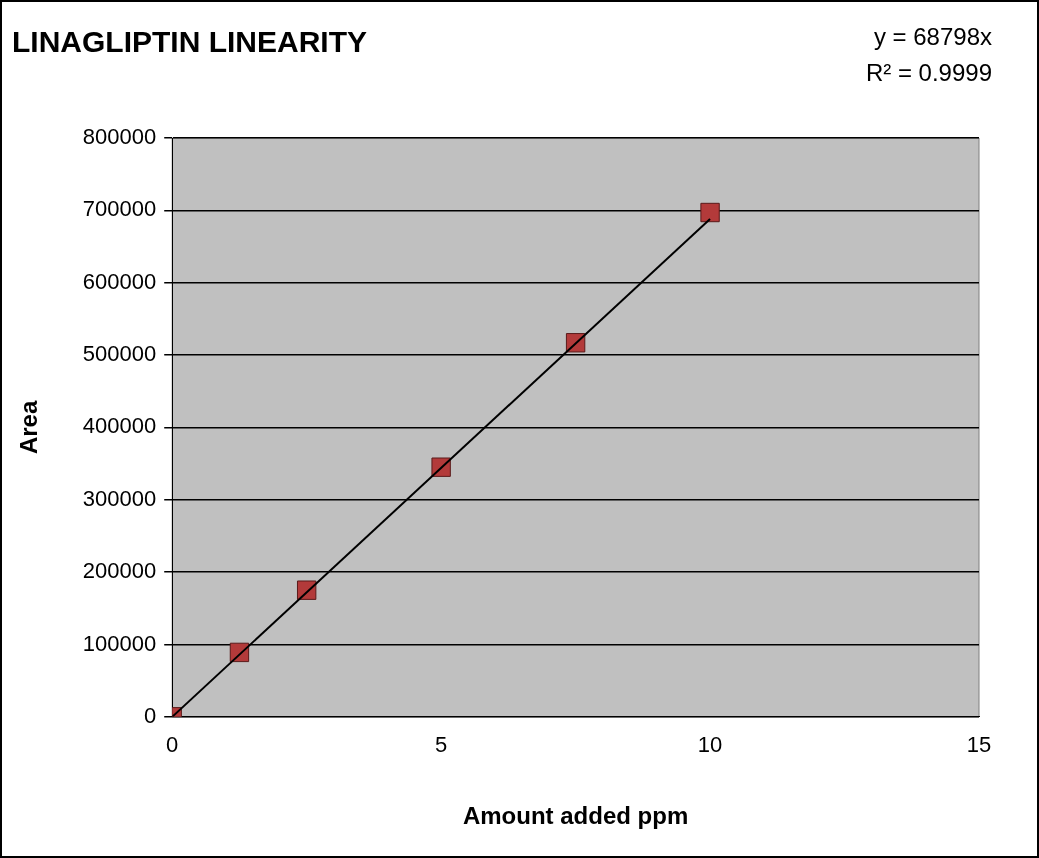 The width and height of the screenshot is (1039, 858). Describe the element at coordinates (189, 42) in the screenshot. I see `chart-title: LINAGLIPTIN LINEARITY` at that location.